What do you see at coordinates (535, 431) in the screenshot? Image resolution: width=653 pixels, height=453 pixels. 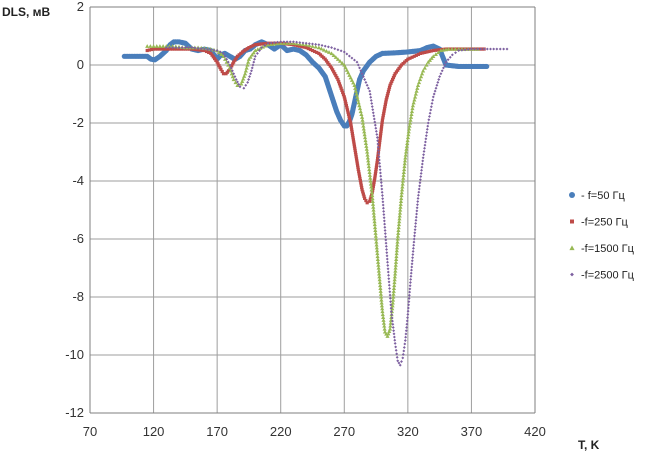 I see `x-tick-label: 420` at bounding box center [535, 431].